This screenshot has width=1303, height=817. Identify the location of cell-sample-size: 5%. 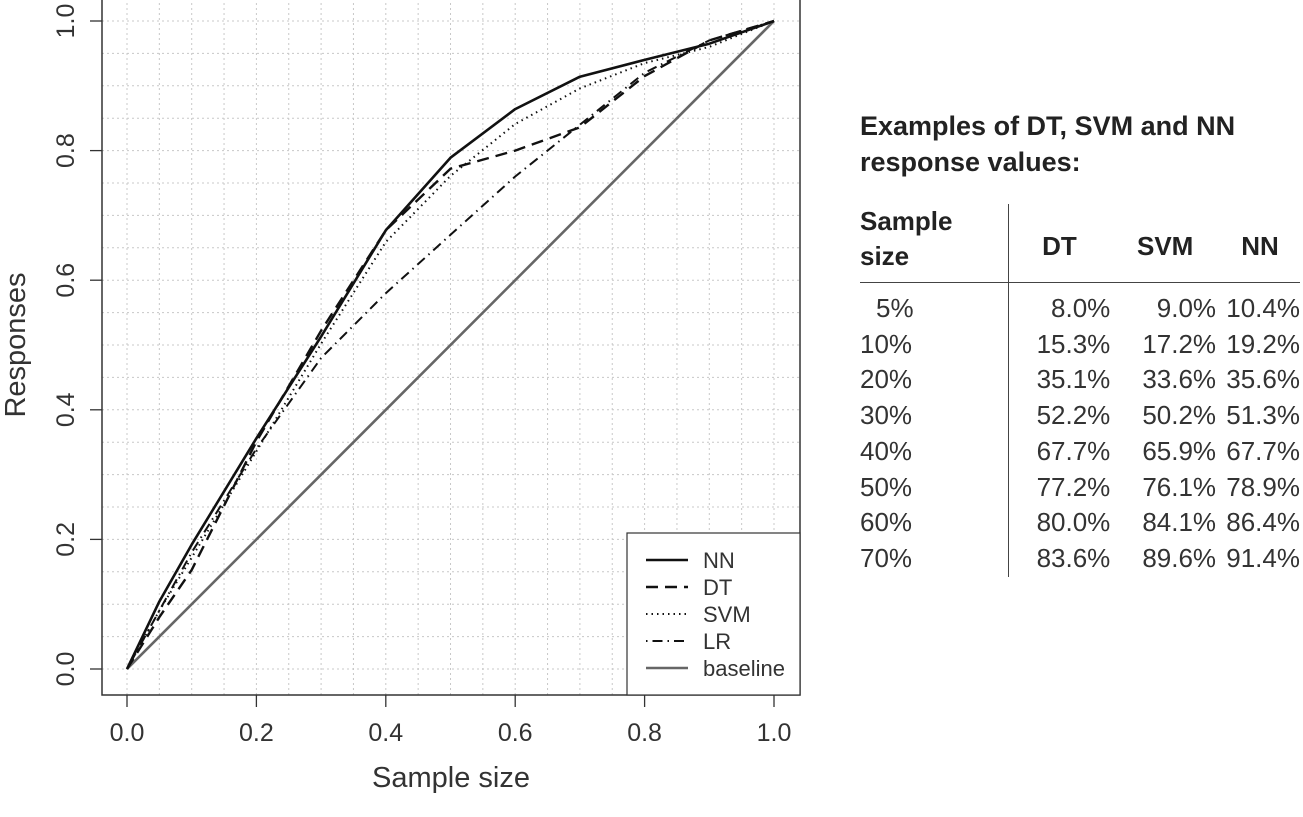
(895, 308).